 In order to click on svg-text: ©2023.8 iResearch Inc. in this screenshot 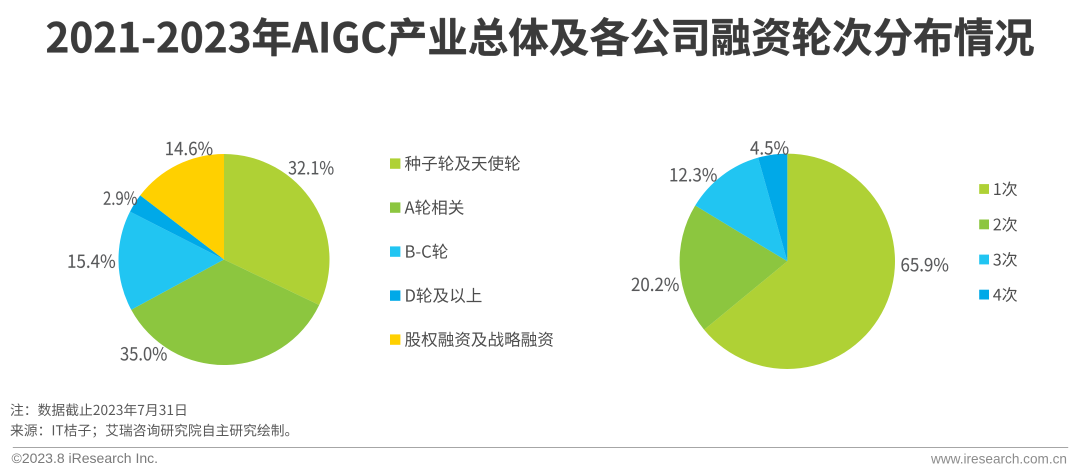, I will do `click(85, 458)`.